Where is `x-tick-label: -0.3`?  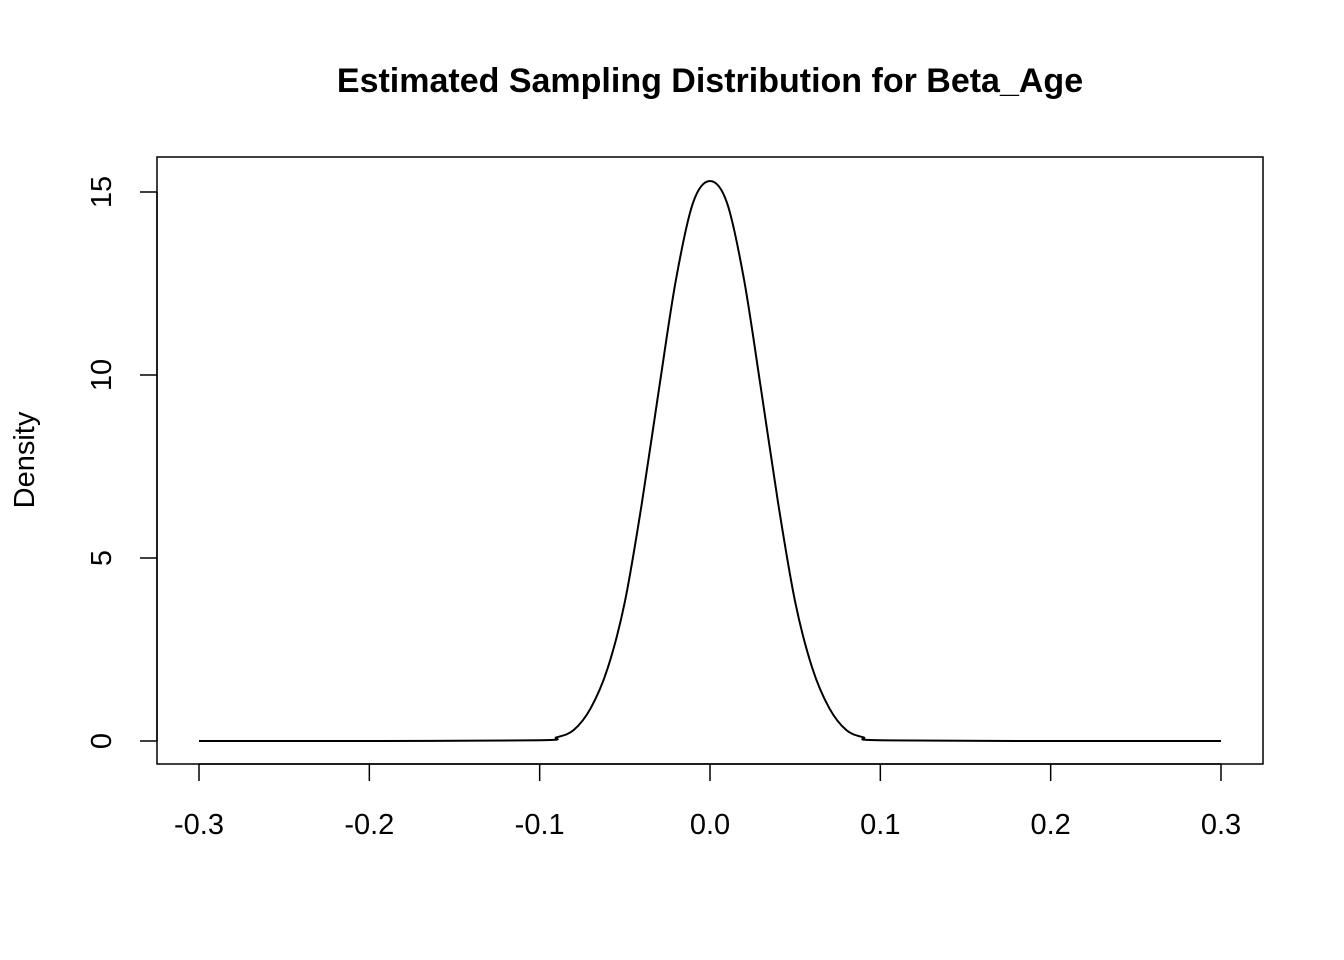
x-tick-label: -0.3 is located at coordinates (199, 825).